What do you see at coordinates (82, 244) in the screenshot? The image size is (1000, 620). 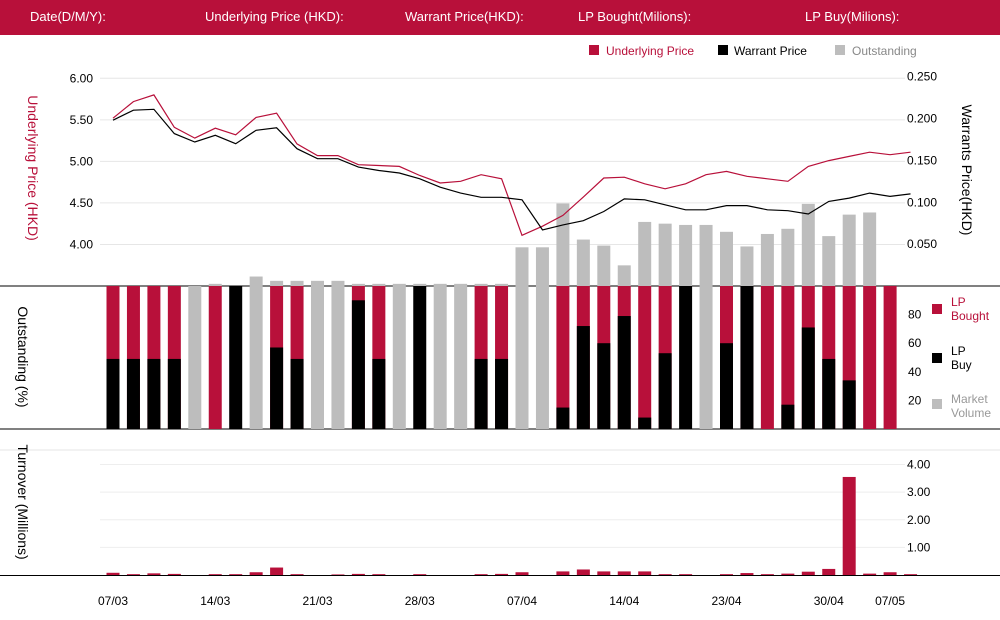 I see `y-tick-underlying: 4.00` at bounding box center [82, 244].